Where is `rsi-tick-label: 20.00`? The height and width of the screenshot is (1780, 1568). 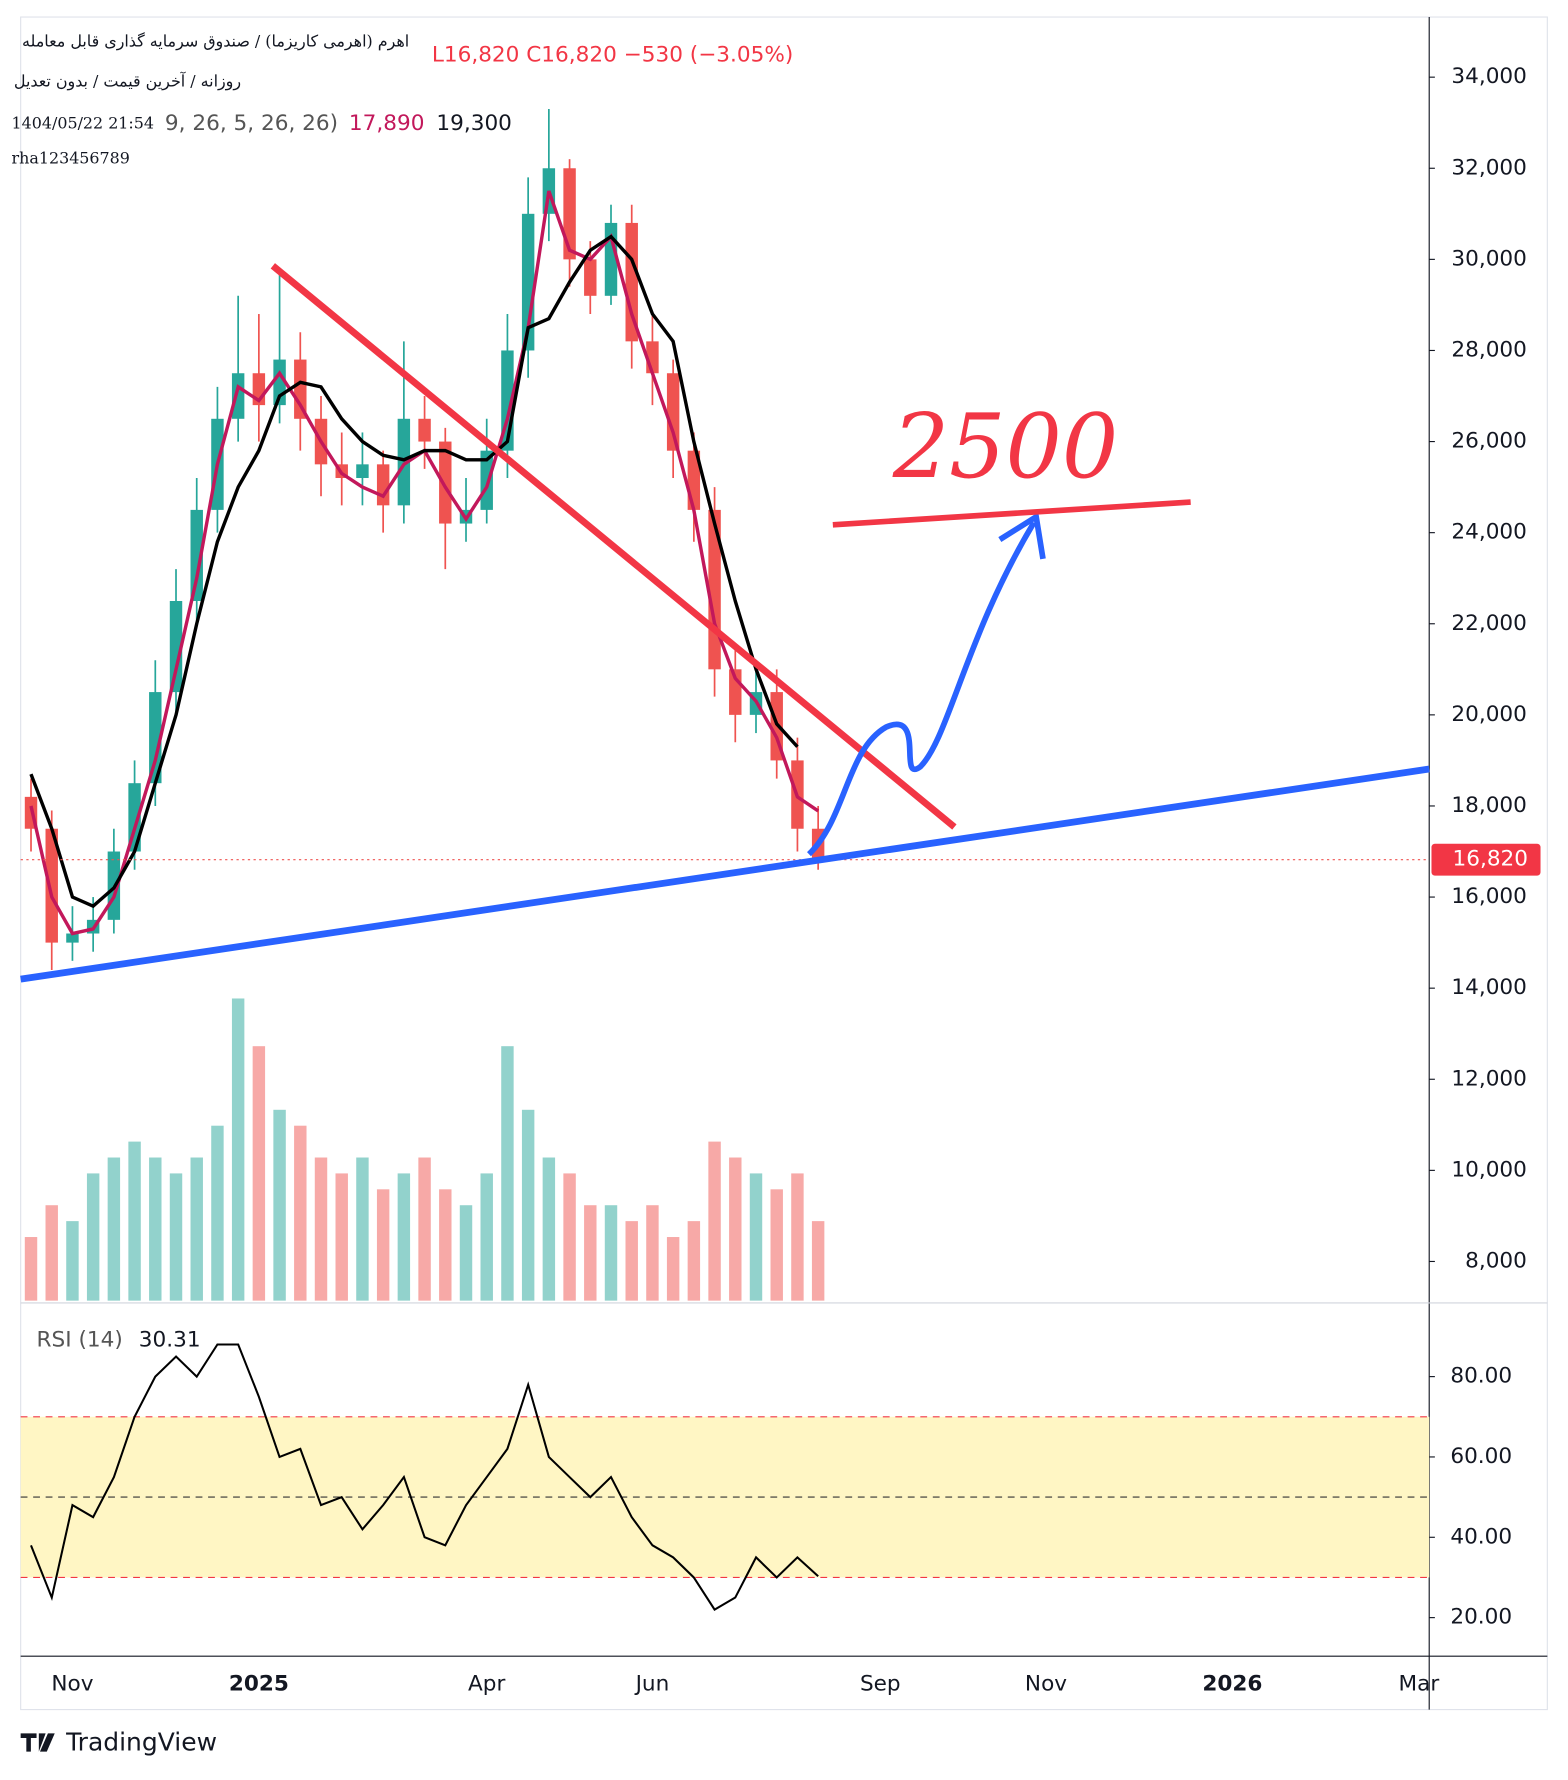 rsi-tick-label: 20.00 is located at coordinates (1481, 1617).